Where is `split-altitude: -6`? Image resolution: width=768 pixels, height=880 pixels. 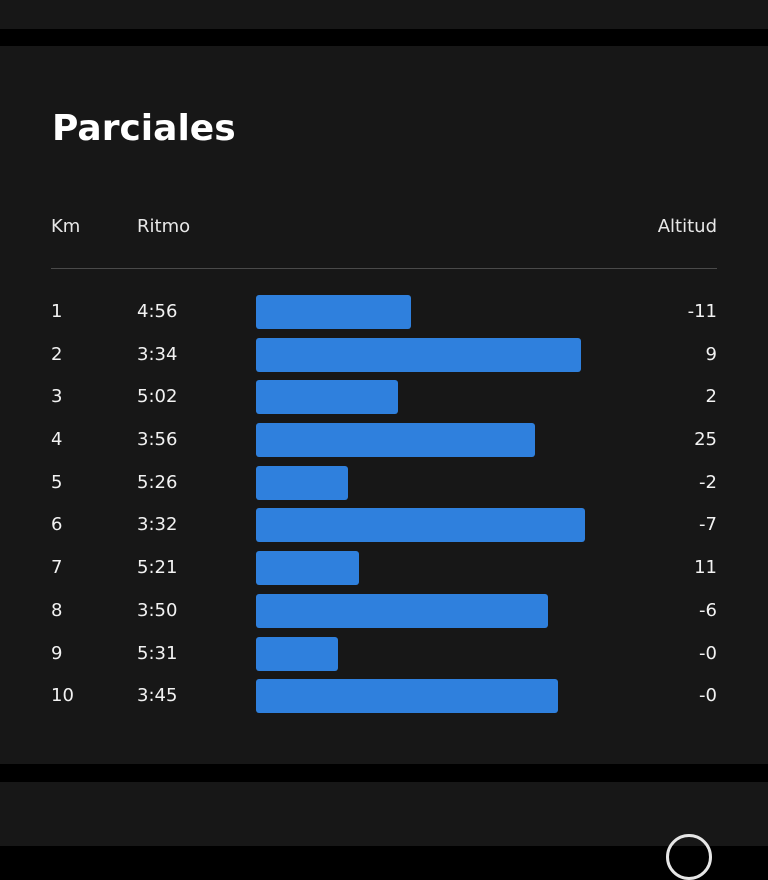
split-altitude: -6 is located at coordinates (708, 610).